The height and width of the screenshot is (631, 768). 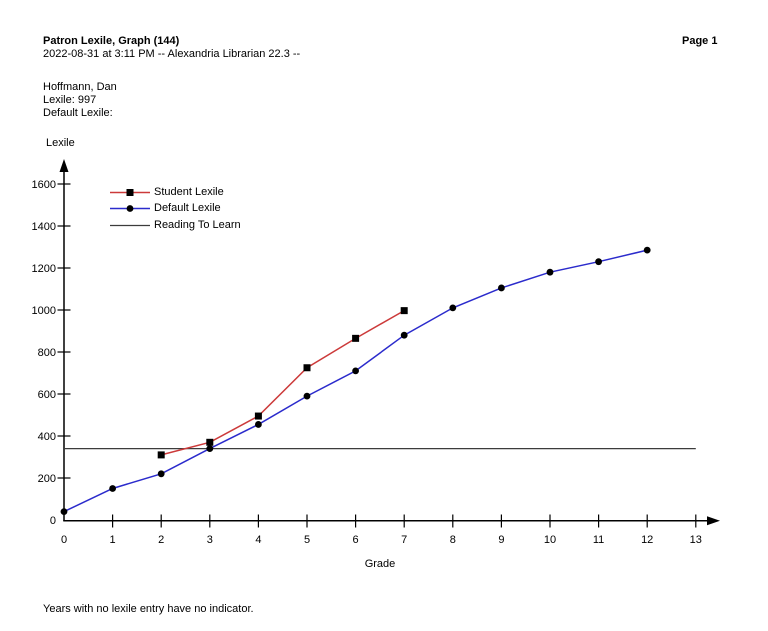 I want to click on y-tick-label: 600, so click(x=47, y=395).